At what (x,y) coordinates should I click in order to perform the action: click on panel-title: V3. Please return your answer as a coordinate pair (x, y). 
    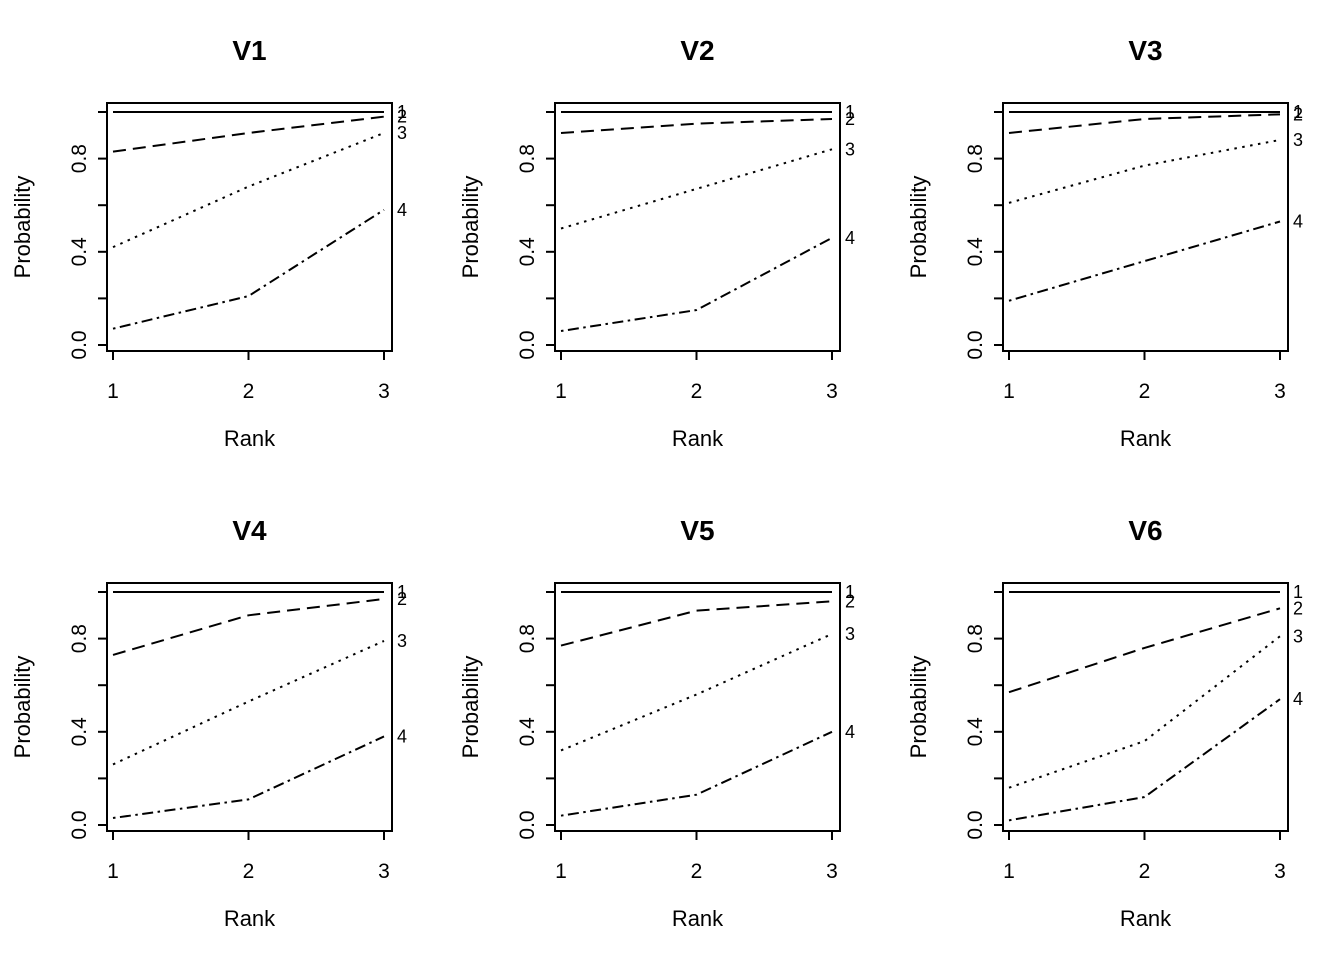
    Looking at the image, I should click on (1145, 50).